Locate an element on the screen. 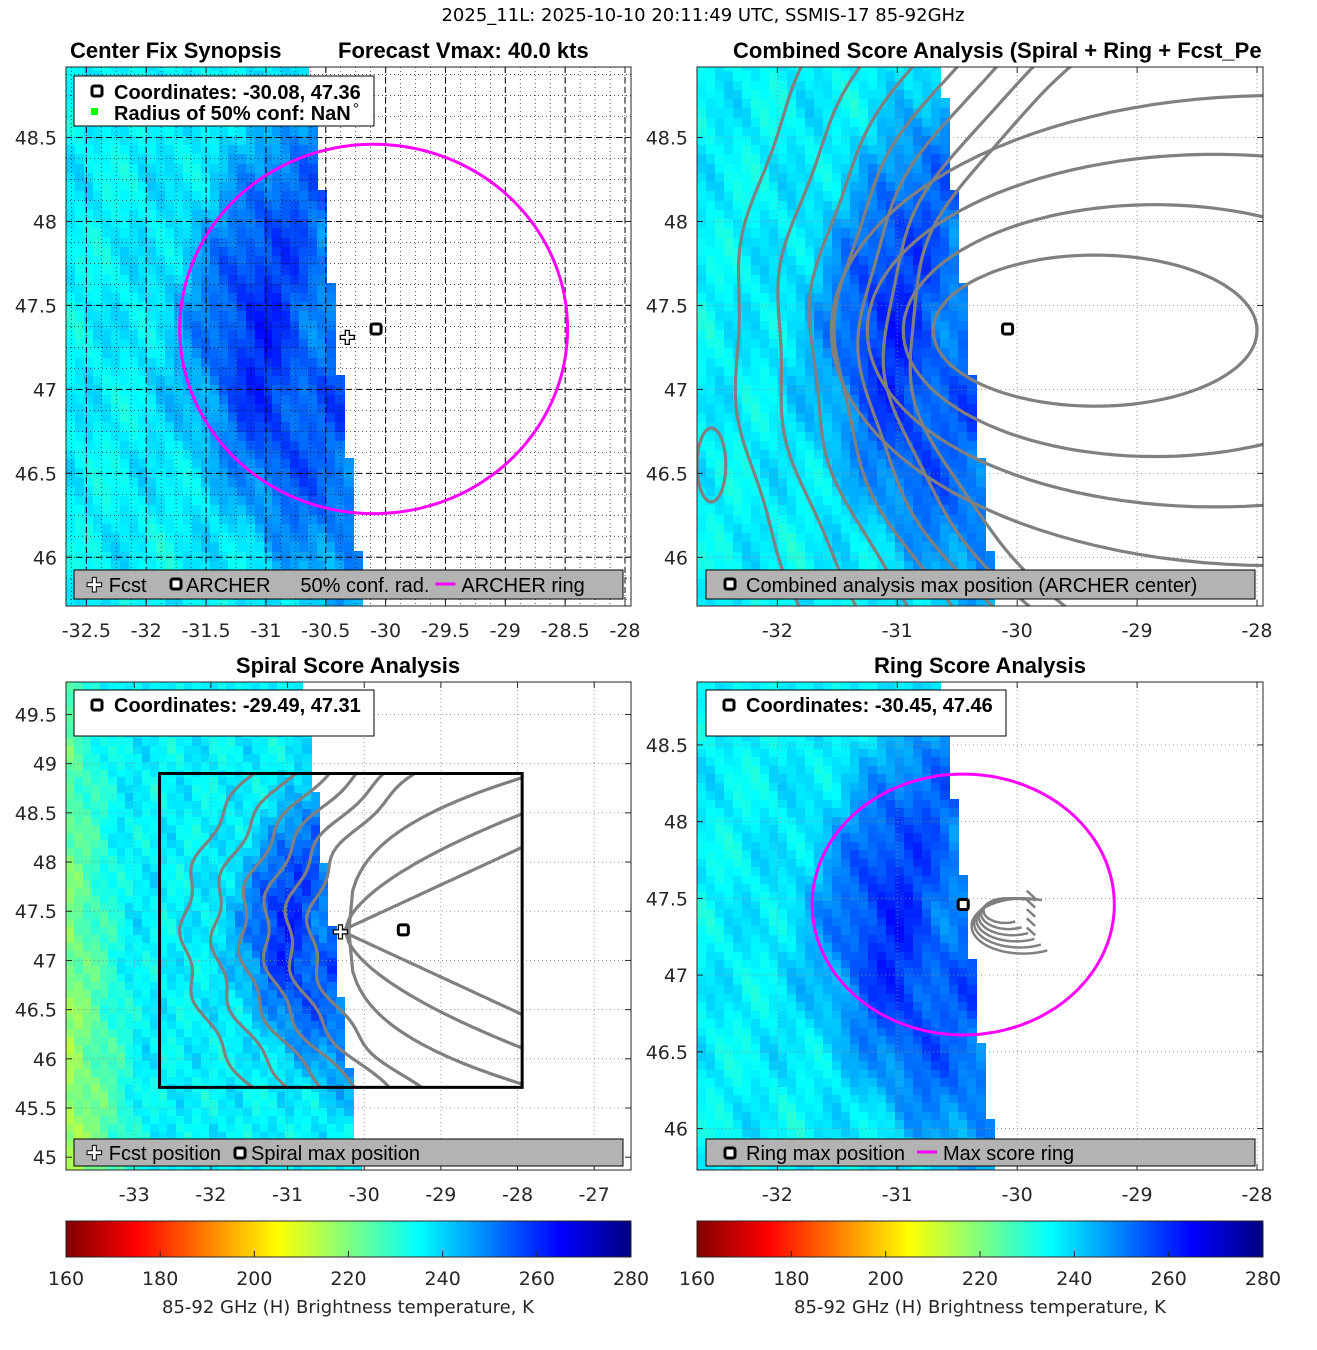 This screenshot has width=1317, height=1350. contour-line is located at coordinates (1064, 330).